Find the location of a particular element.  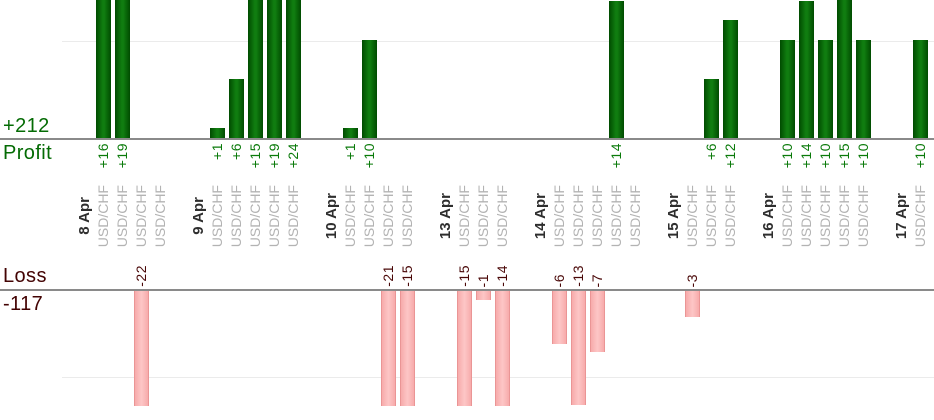

loss-value-label: -6 is located at coordinates (559, 280).